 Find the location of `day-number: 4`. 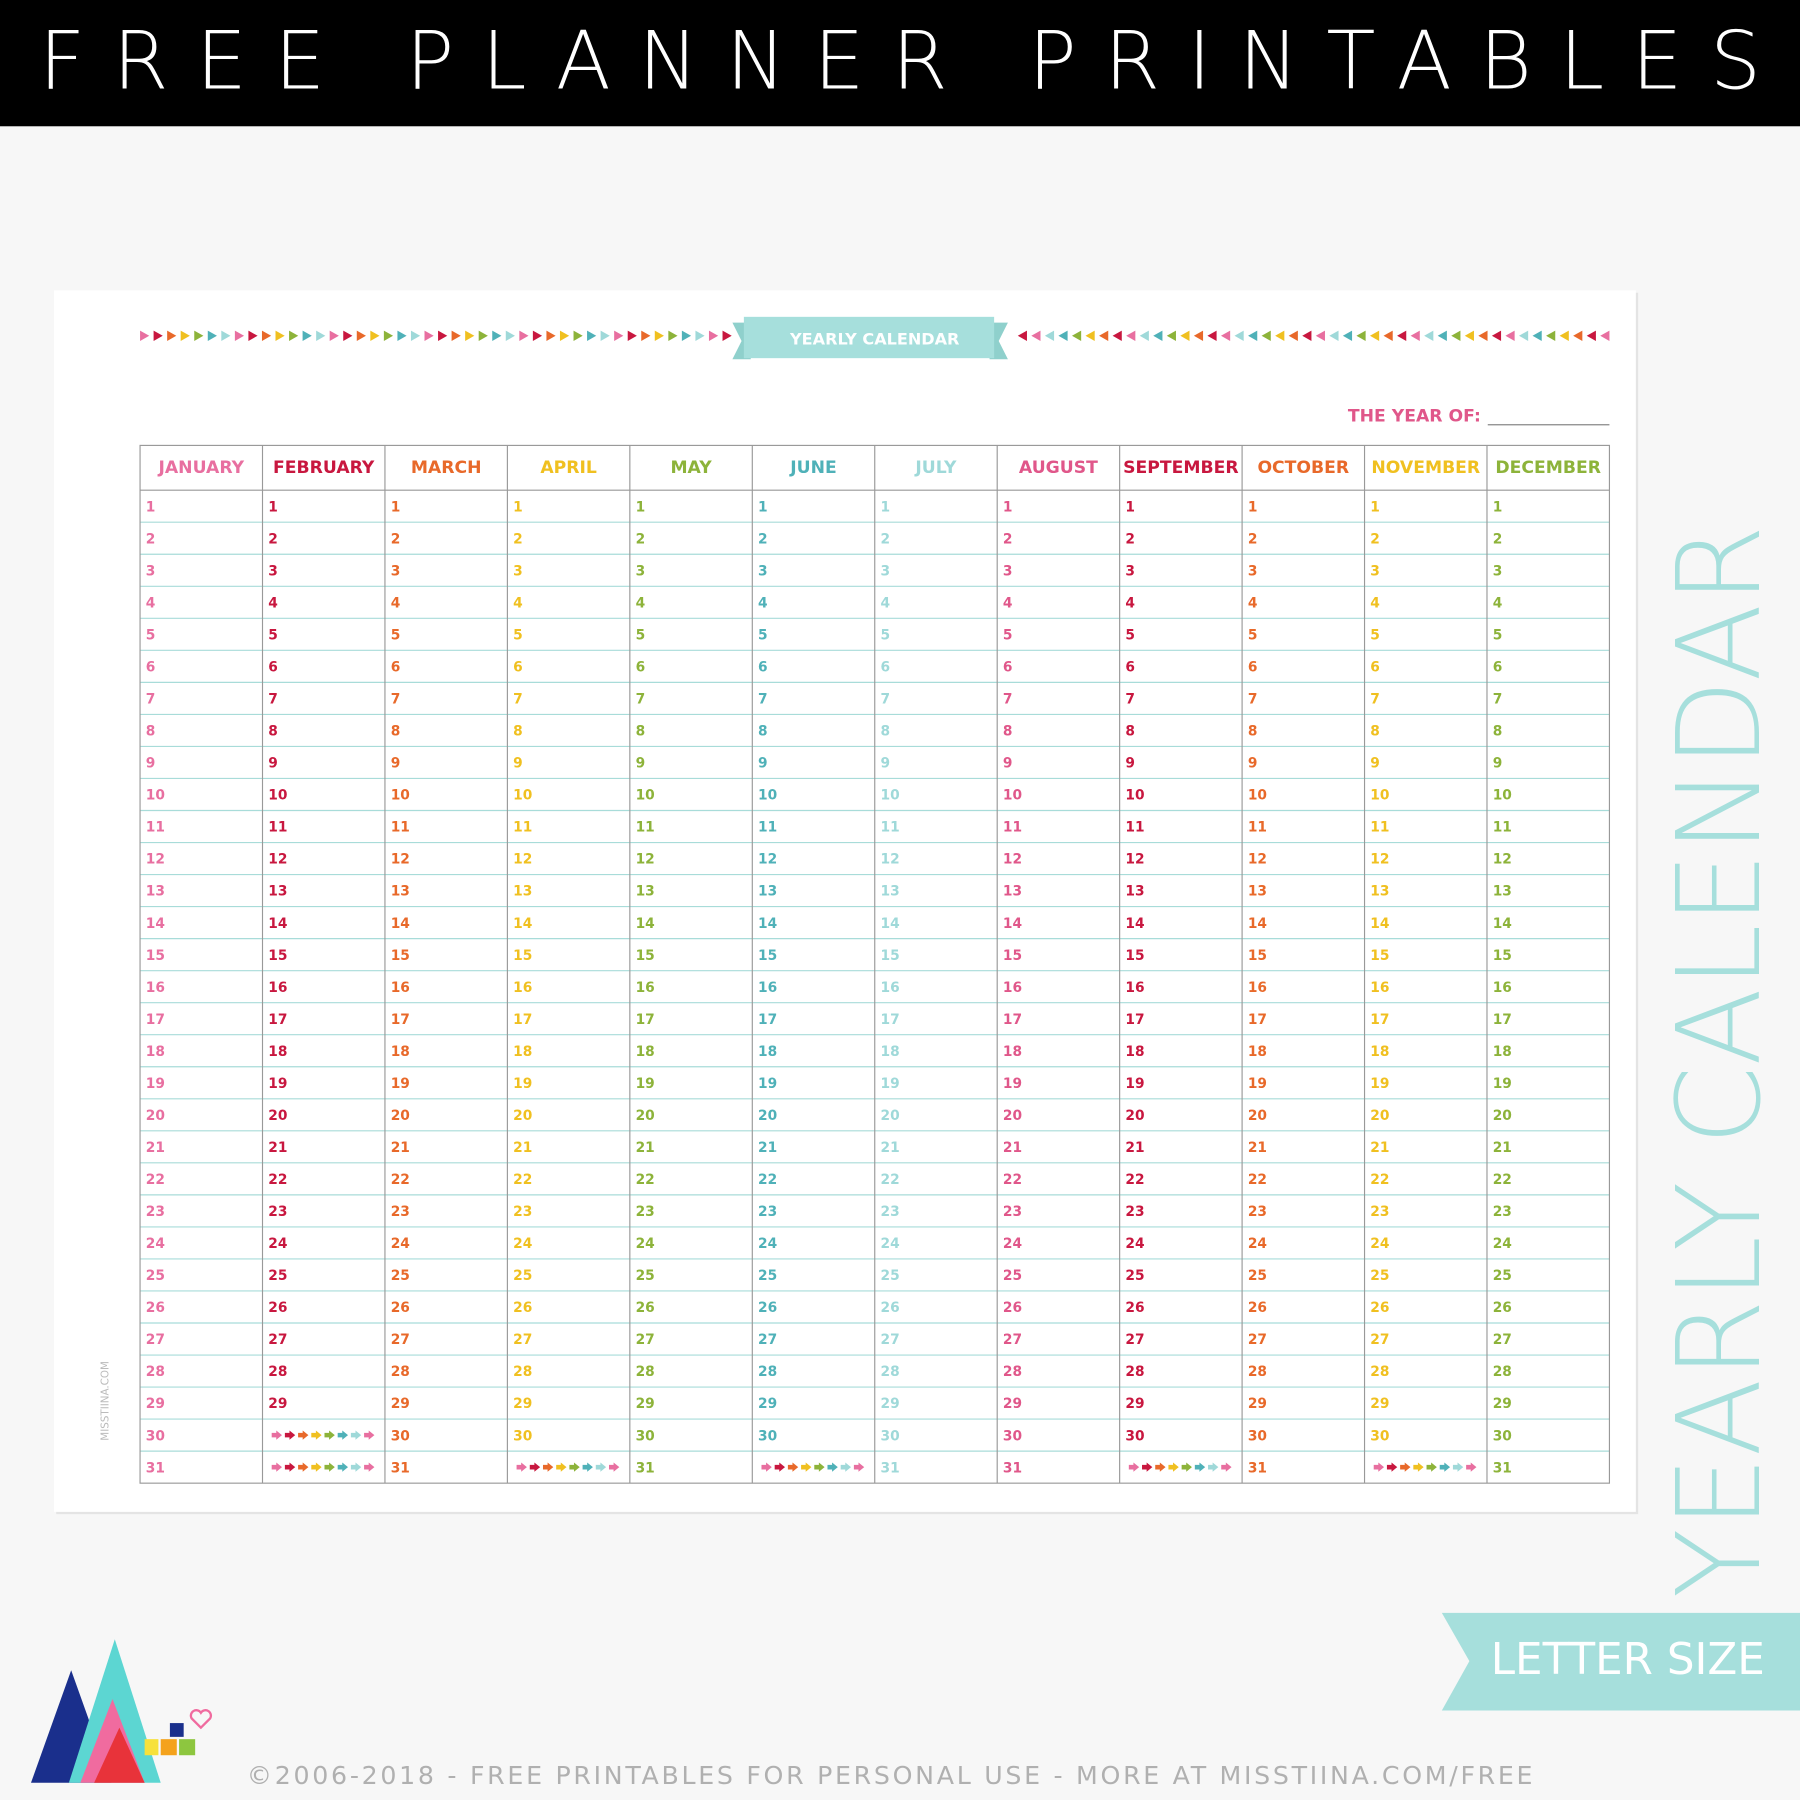

day-number: 4 is located at coordinates (1375, 603).